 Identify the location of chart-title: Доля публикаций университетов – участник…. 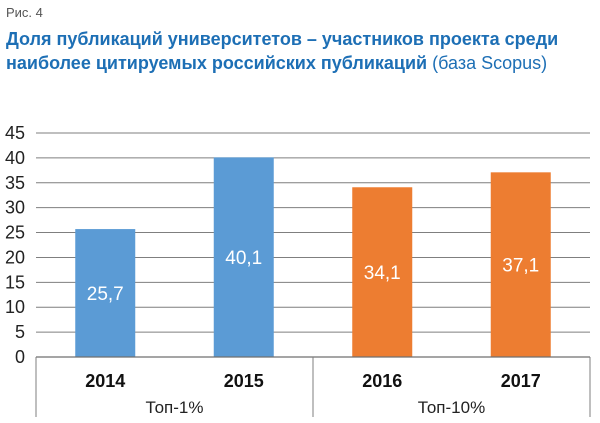
(298, 51).